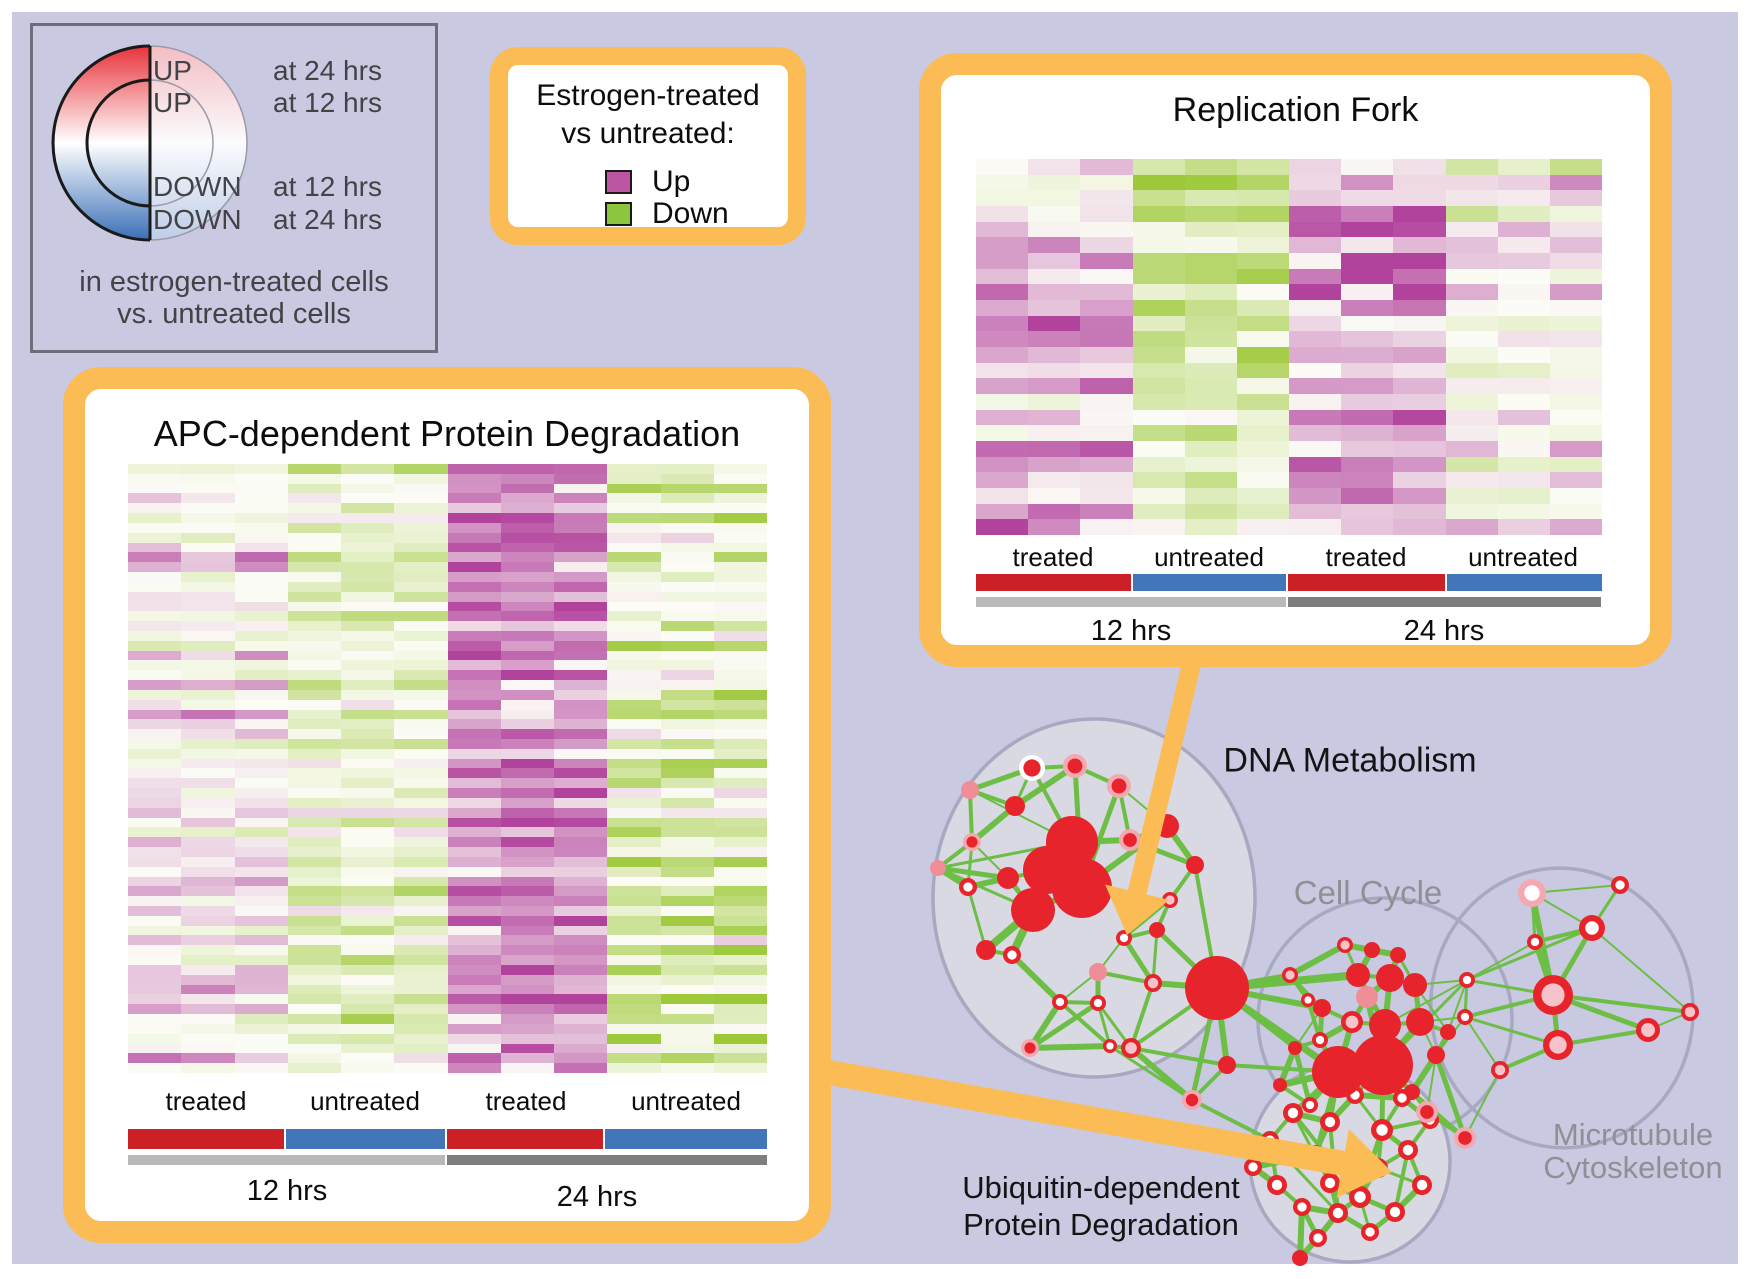 The width and height of the screenshot is (1750, 1279). What do you see at coordinates (1366, 557) in the screenshot?
I see `rf-group-label-3: treated` at bounding box center [1366, 557].